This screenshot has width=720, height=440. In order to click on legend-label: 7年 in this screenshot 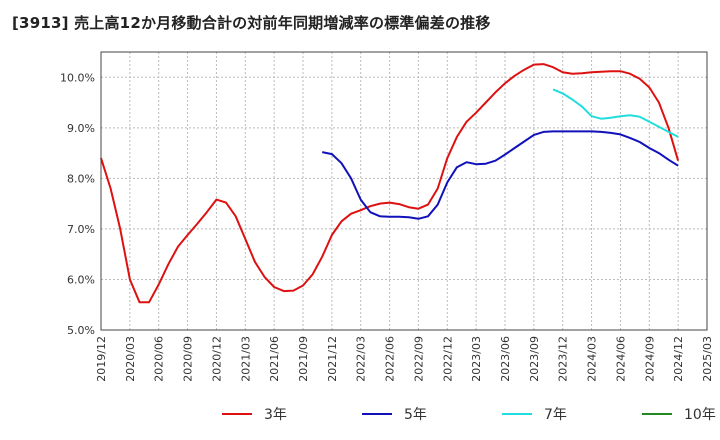, I will do `click(555, 415)`.